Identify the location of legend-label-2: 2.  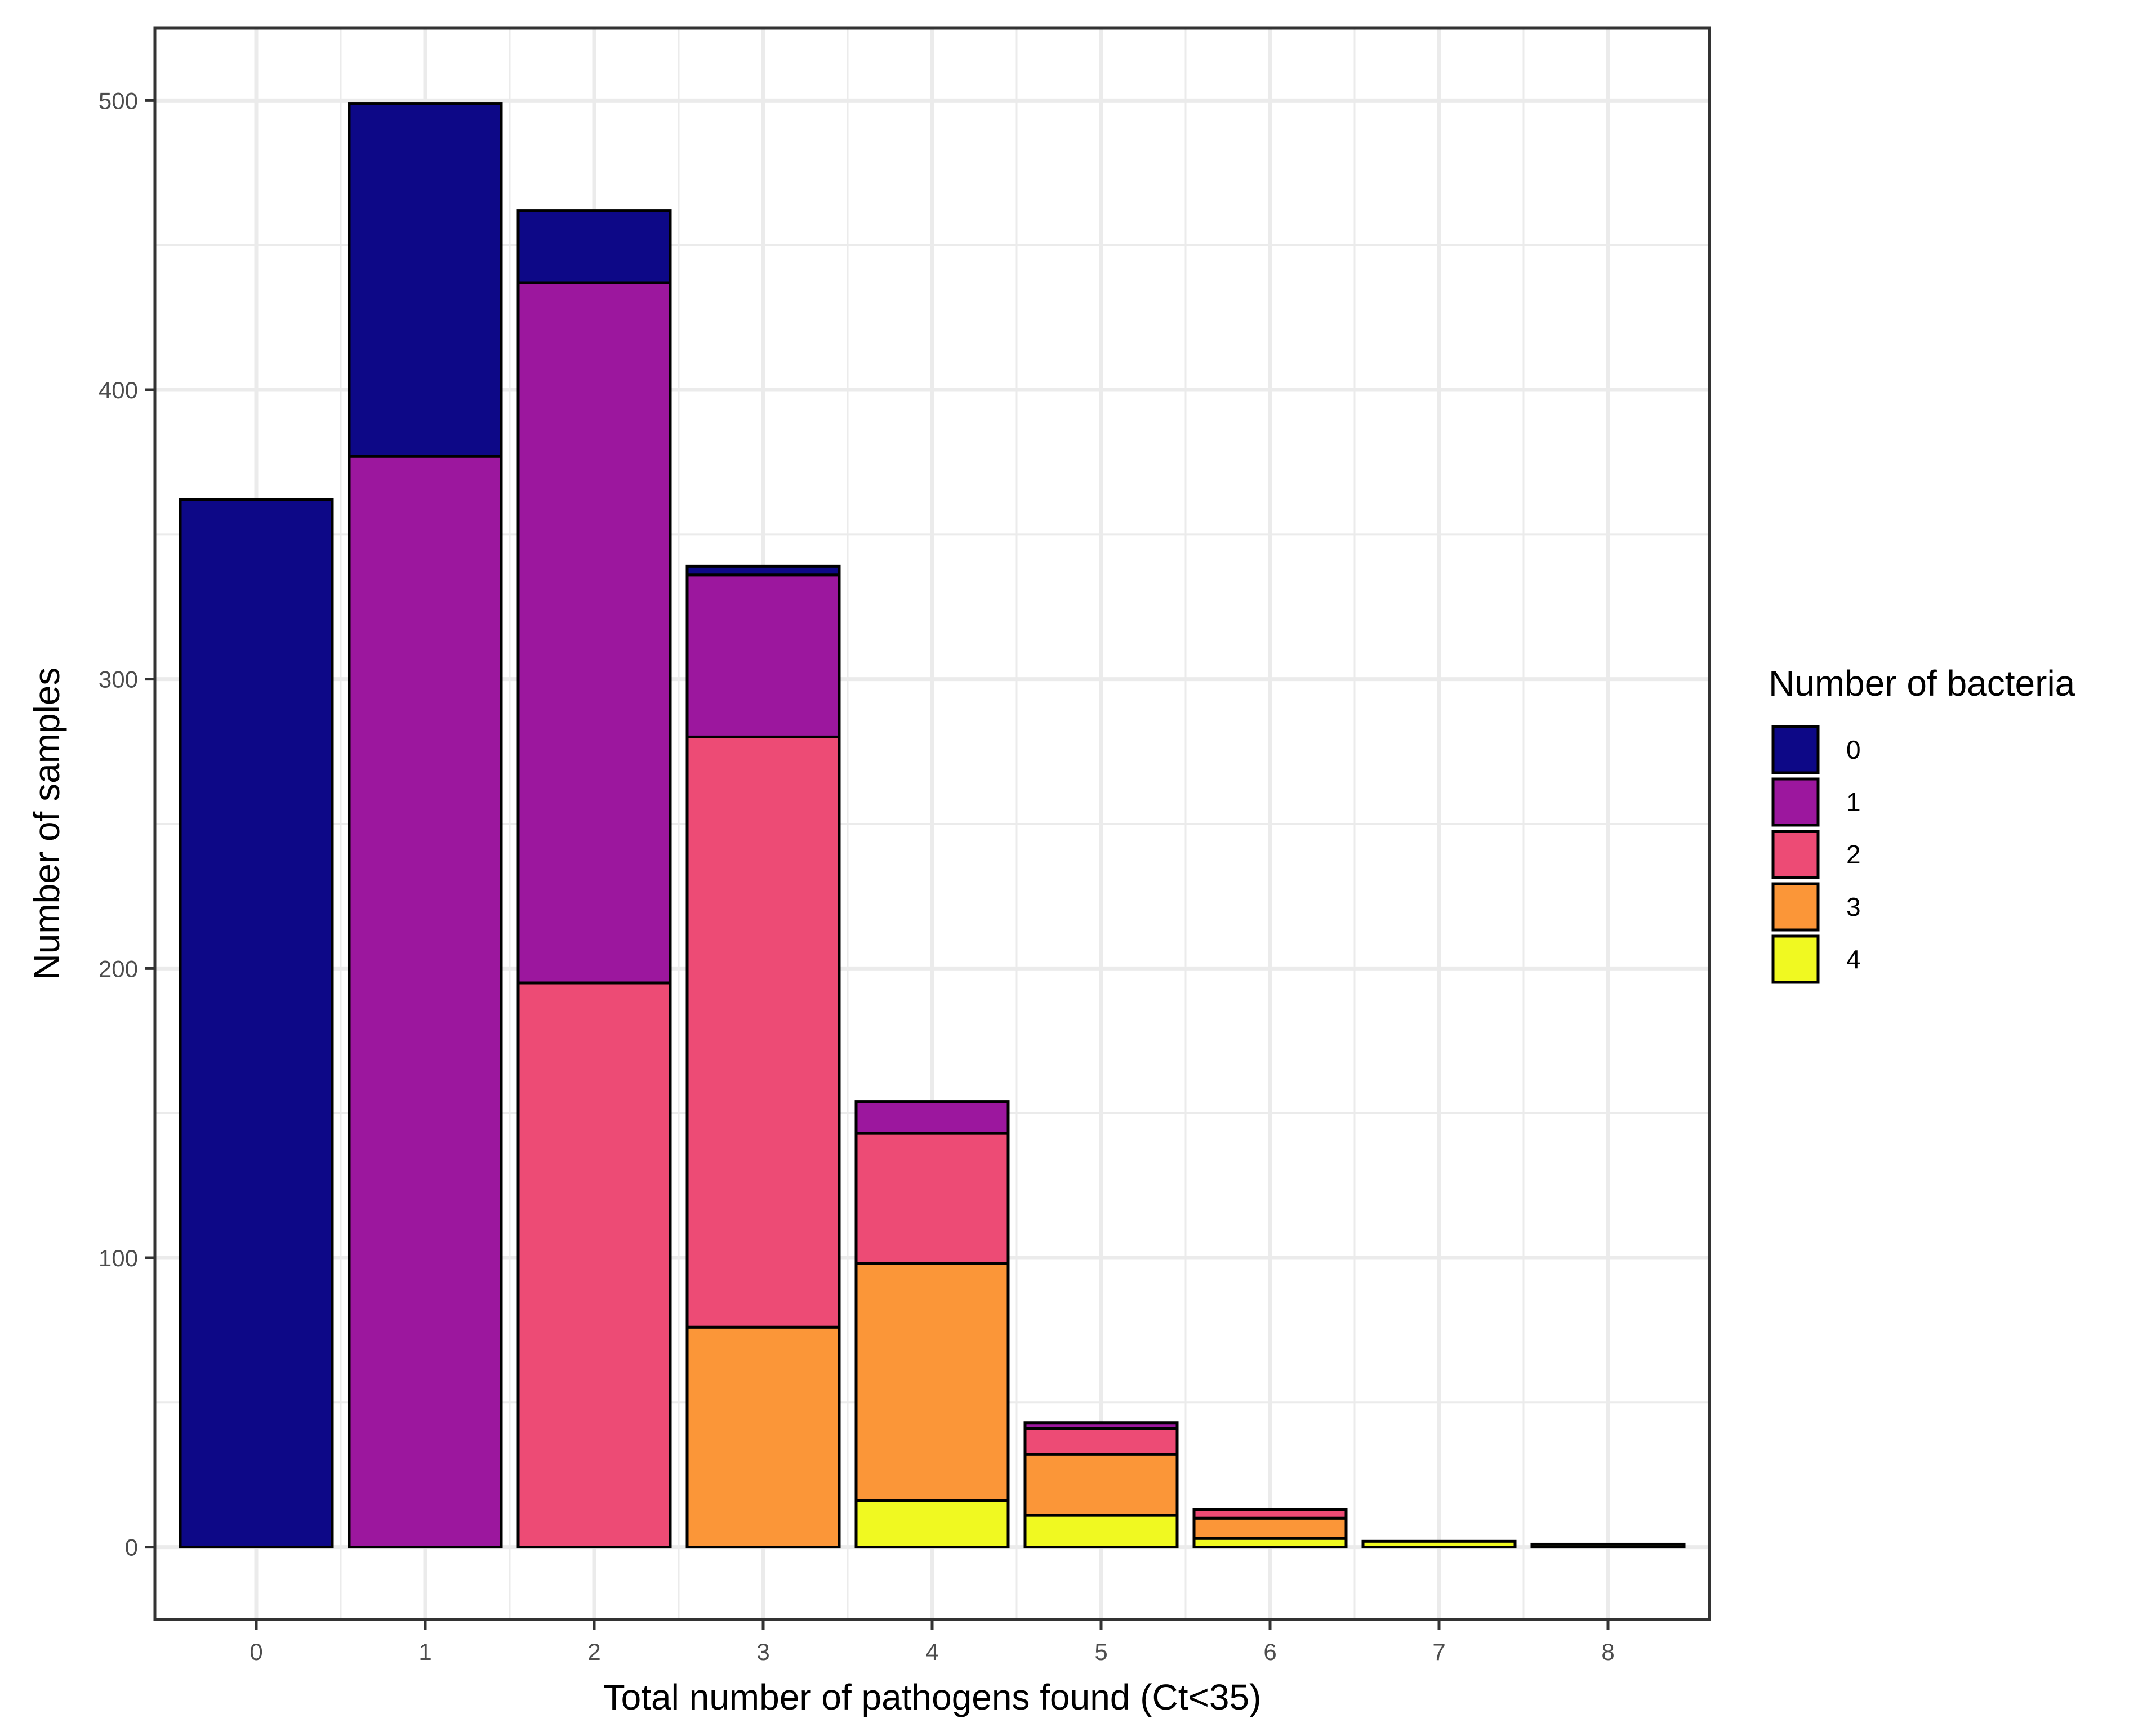
(1853, 854).